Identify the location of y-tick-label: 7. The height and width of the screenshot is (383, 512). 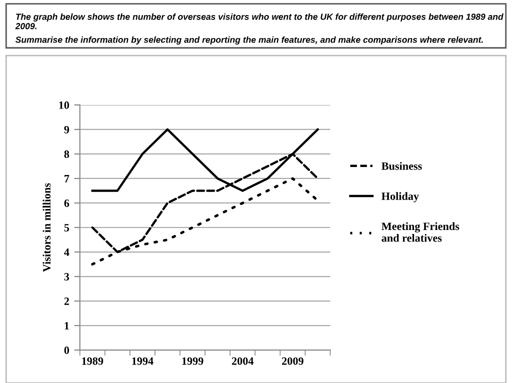
(67, 178).